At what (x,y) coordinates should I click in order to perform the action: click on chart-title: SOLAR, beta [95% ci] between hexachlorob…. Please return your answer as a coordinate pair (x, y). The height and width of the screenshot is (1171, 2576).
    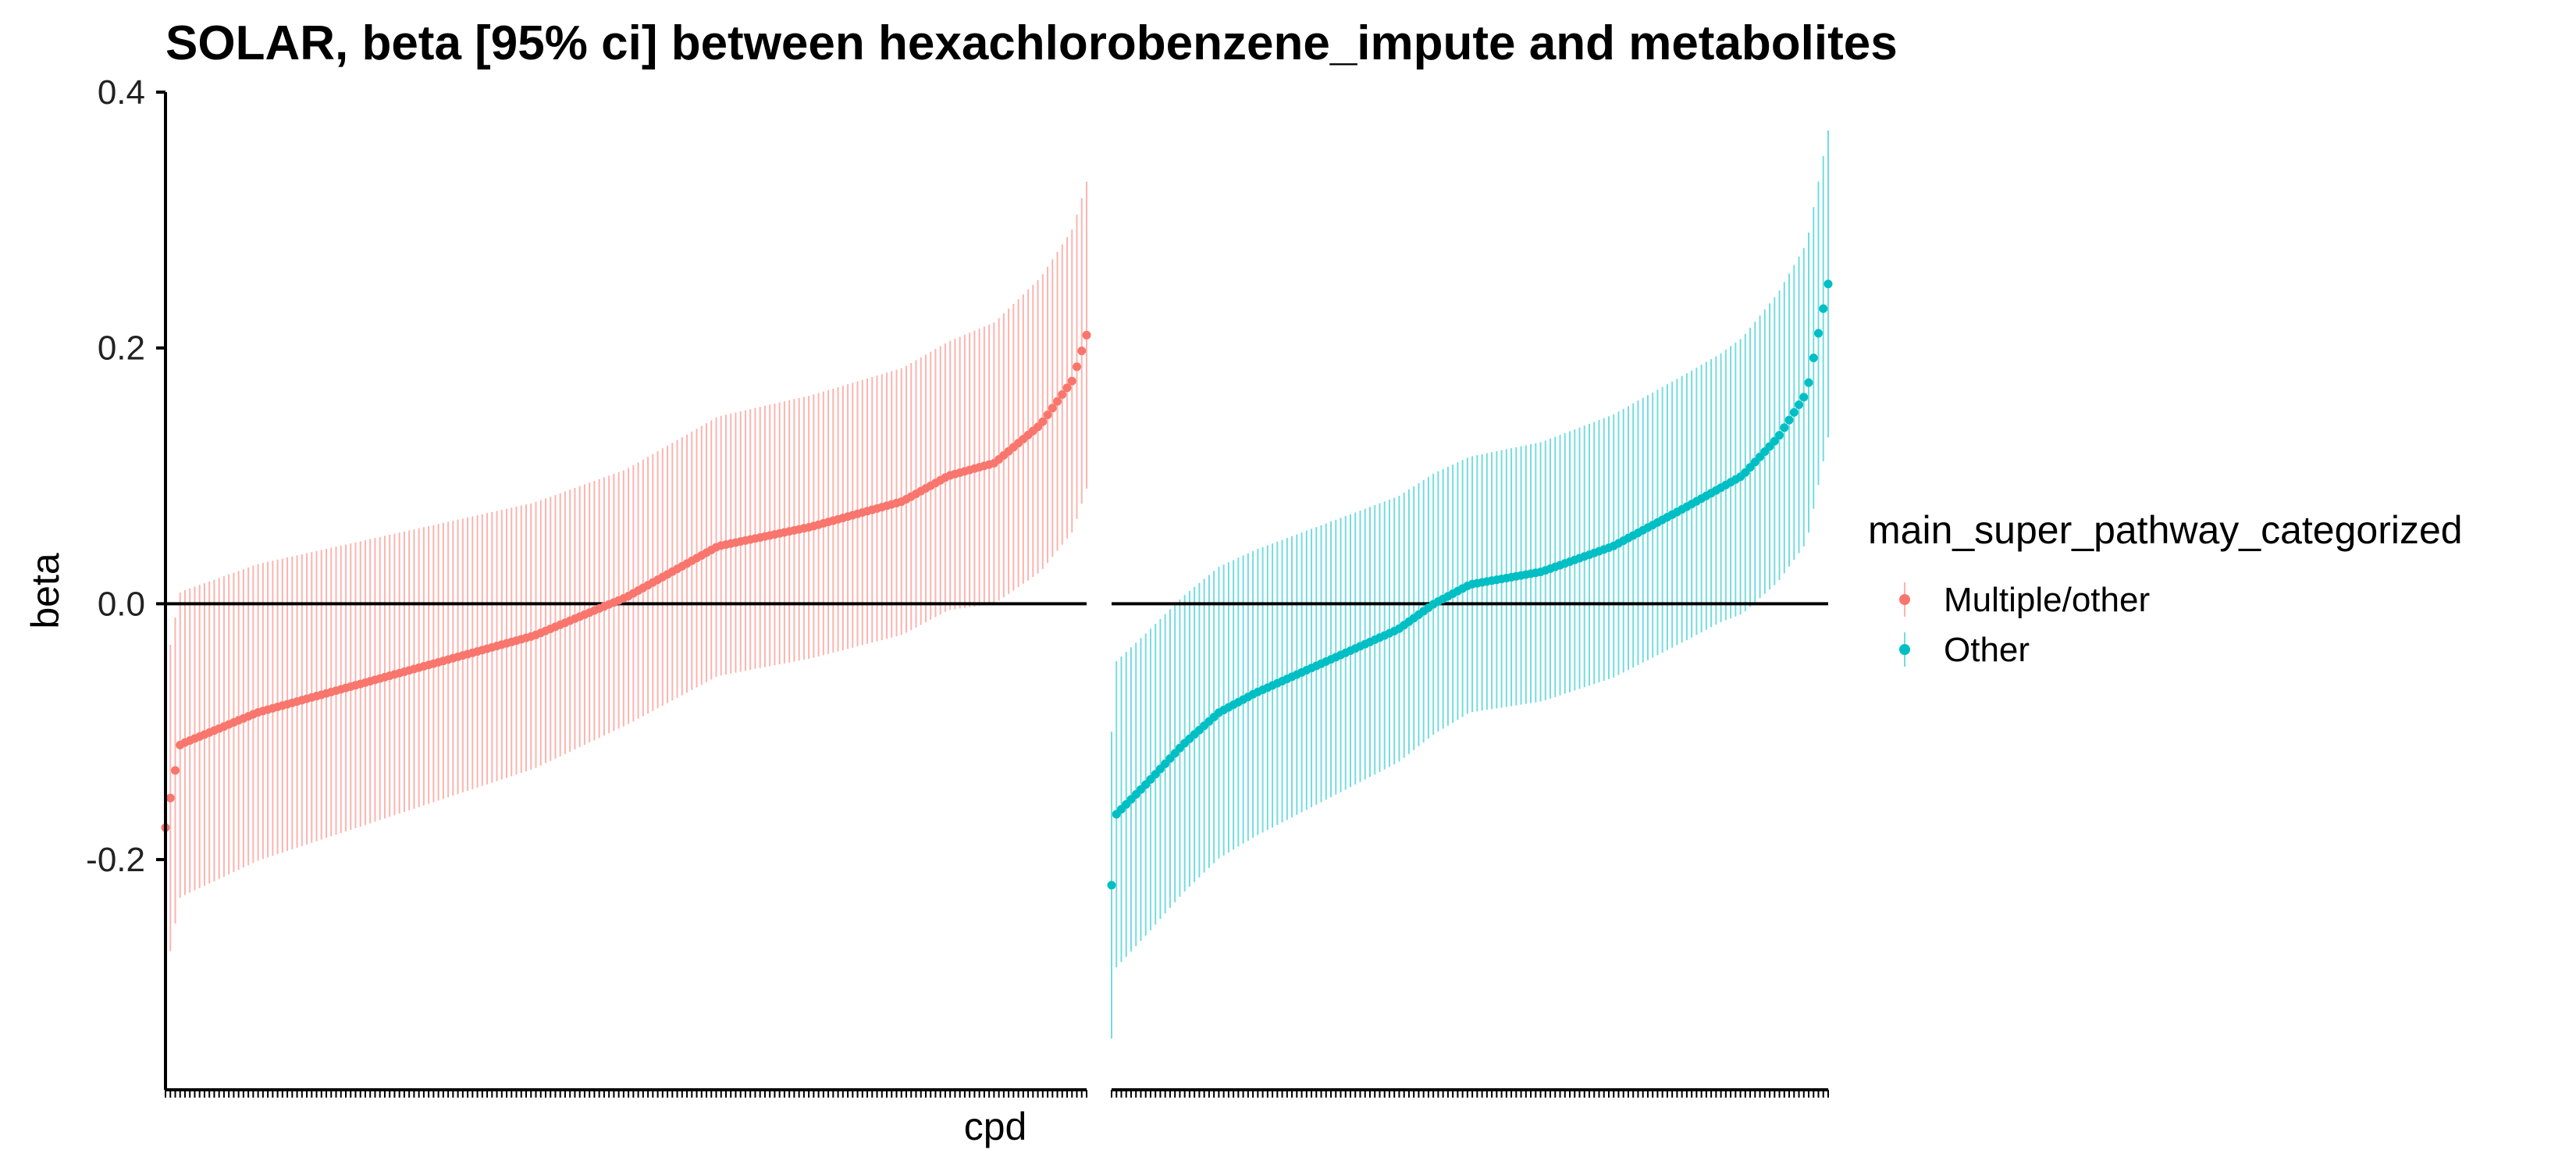
    Looking at the image, I should click on (1031, 43).